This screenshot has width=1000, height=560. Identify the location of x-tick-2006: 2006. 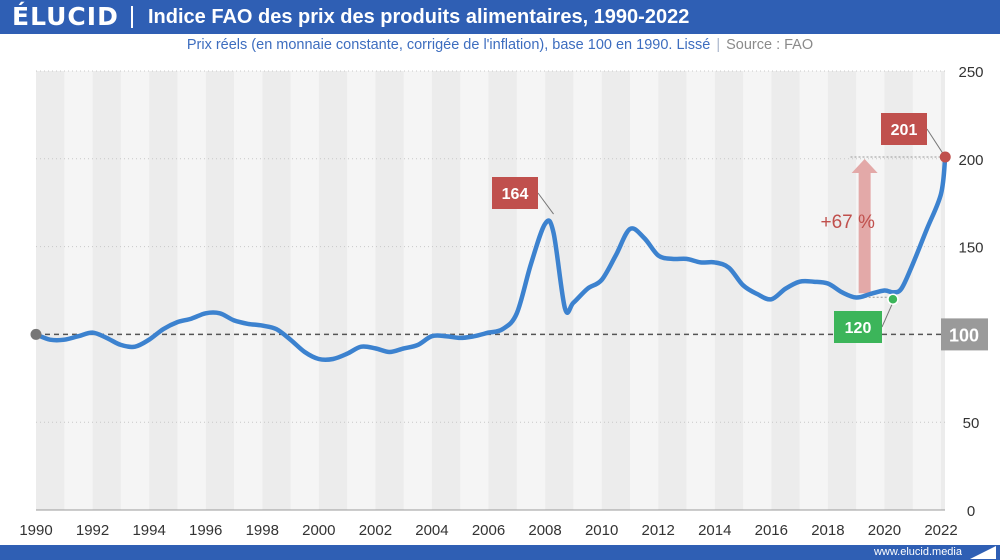
(488, 530).